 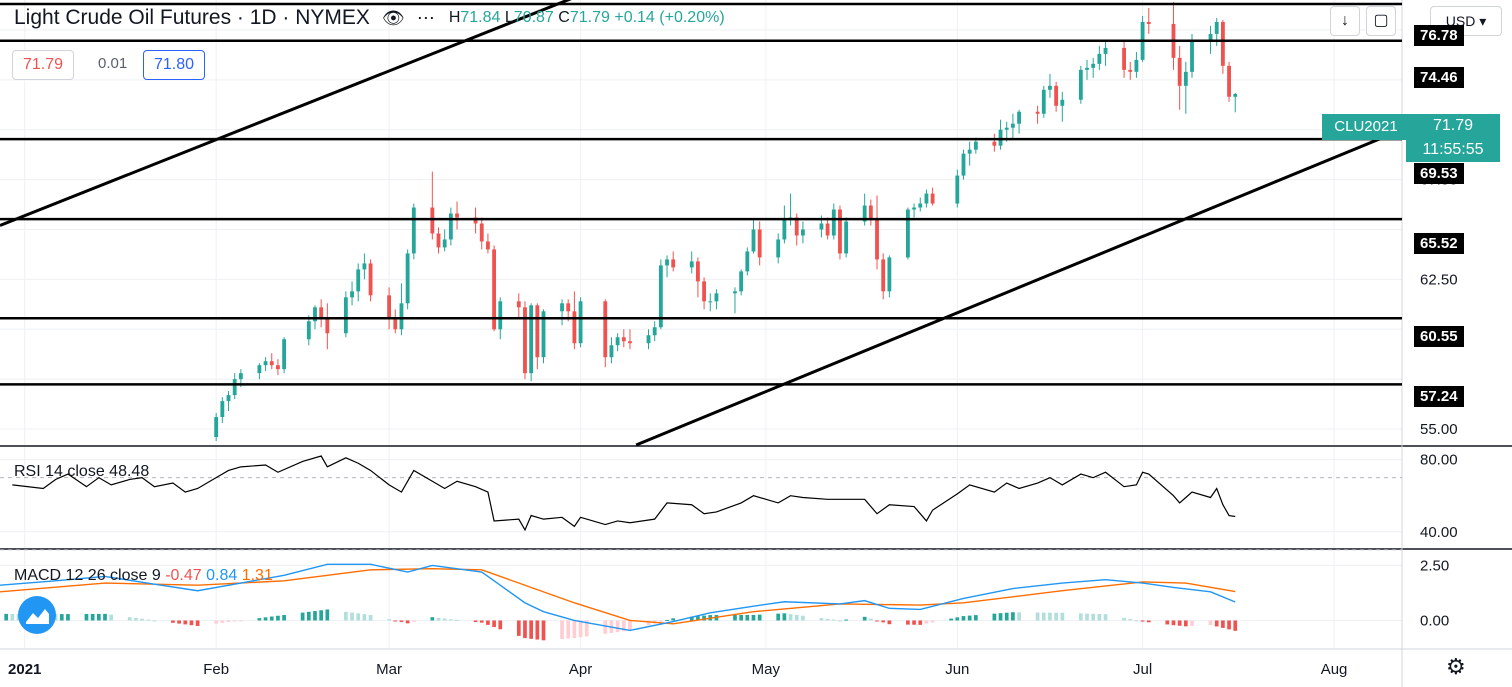 What do you see at coordinates (129, 471) in the screenshot?
I see `rsi-value: 48.48` at bounding box center [129, 471].